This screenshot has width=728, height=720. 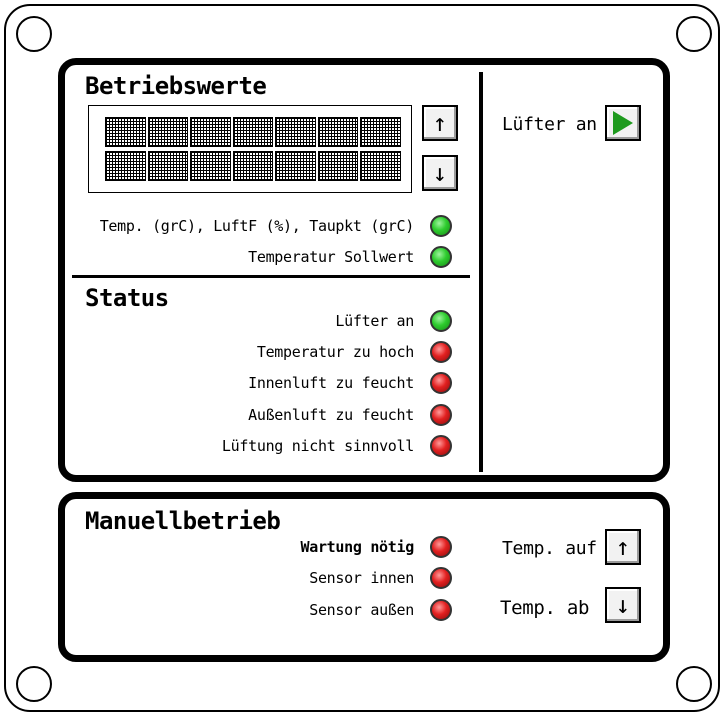 I want to click on fan-start-button, so click(x=623, y=123).